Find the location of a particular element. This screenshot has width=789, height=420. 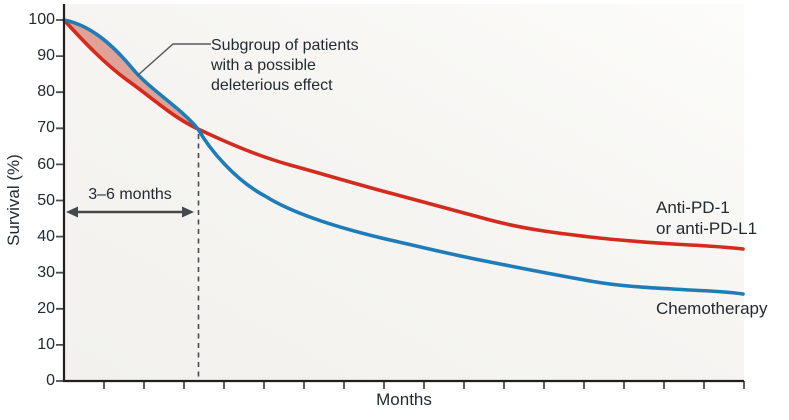

duration-arrow is located at coordinates (130, 212).